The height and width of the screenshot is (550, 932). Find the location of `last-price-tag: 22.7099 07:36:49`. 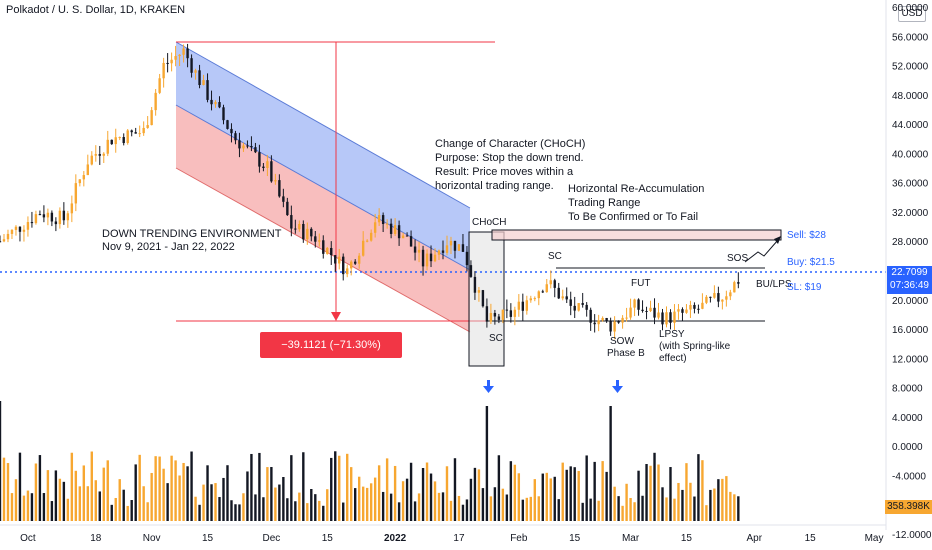

last-price-tag: 22.7099 07:36:49 is located at coordinates (909, 280).